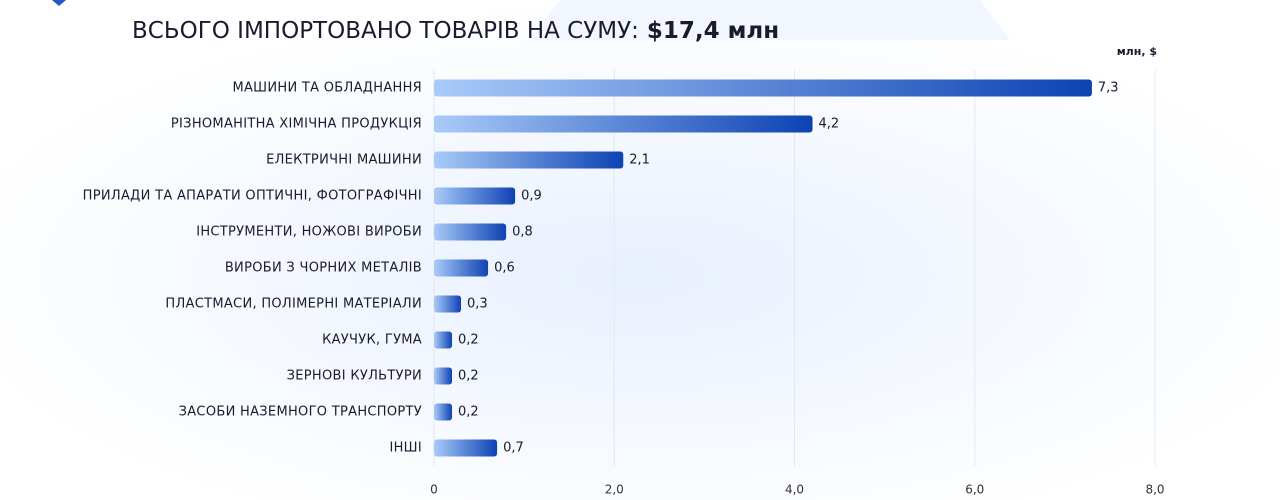 The width and height of the screenshot is (1280, 500). What do you see at coordinates (372, 340) in the screenshot?
I see `category-label: КАУЧУК, ГУМА` at bounding box center [372, 340].